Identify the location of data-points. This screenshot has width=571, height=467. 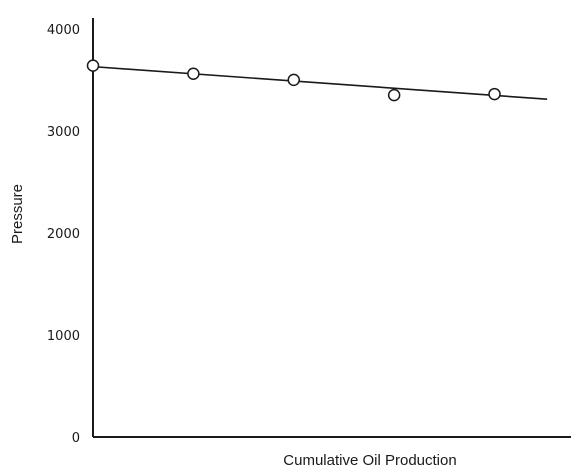
(293, 80).